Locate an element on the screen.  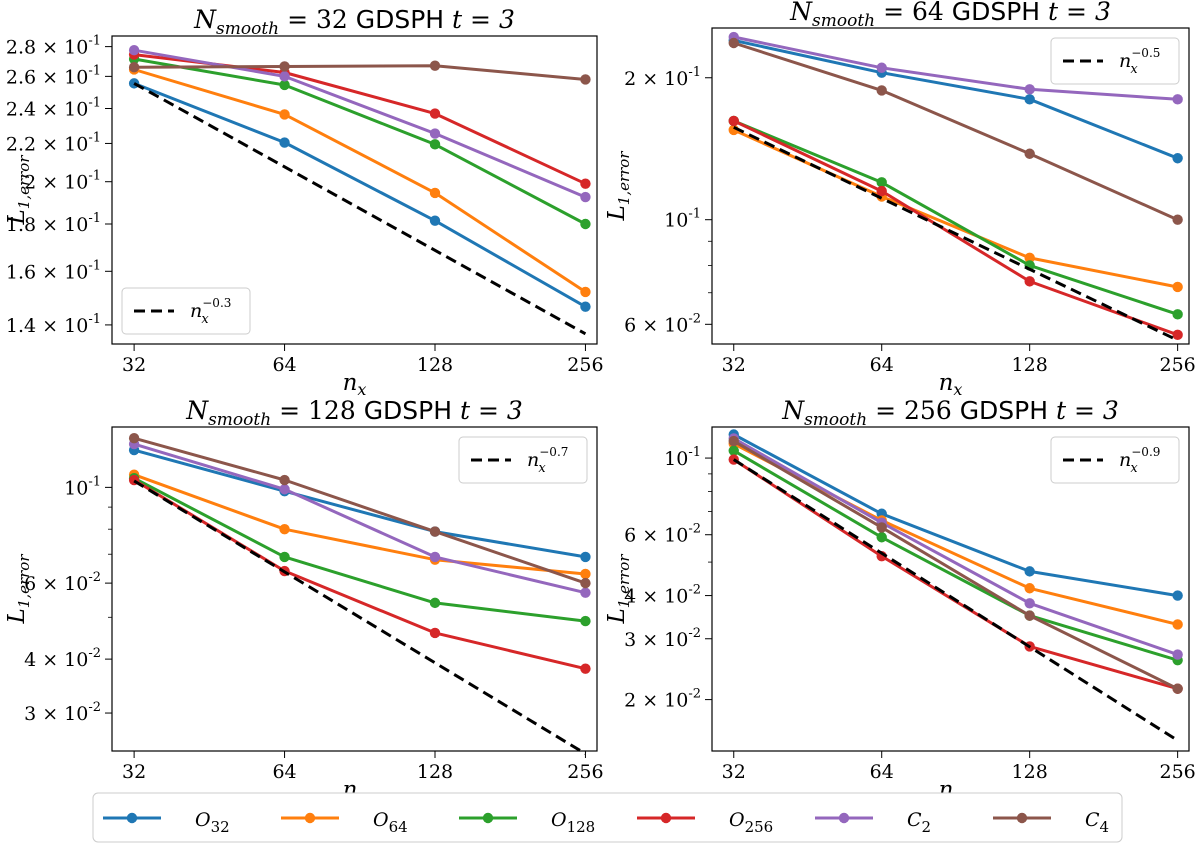
axes-frame is located at coordinates (354, 190).